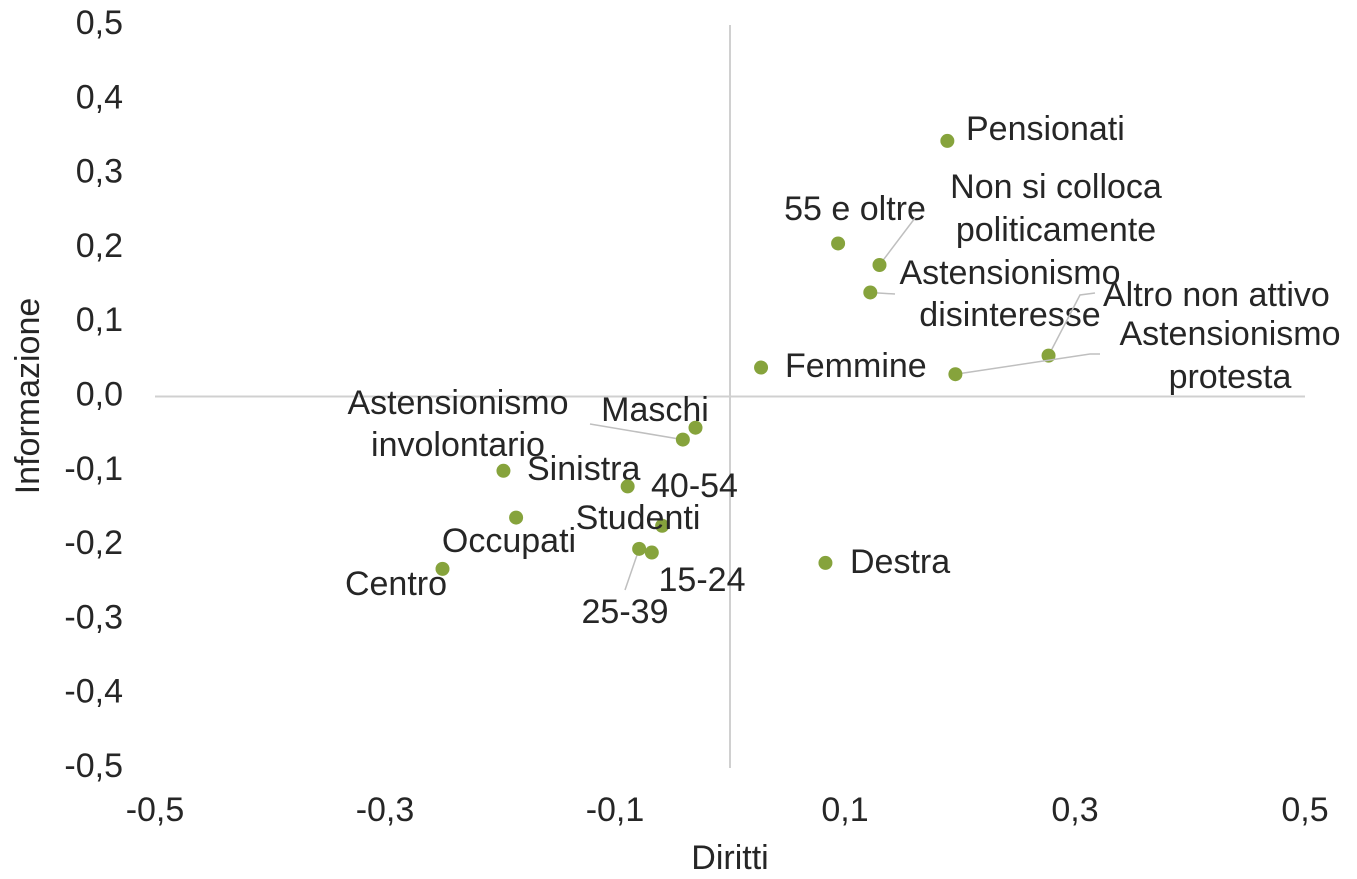  I want to click on y-axis-title: Informazione, so click(28, 396).